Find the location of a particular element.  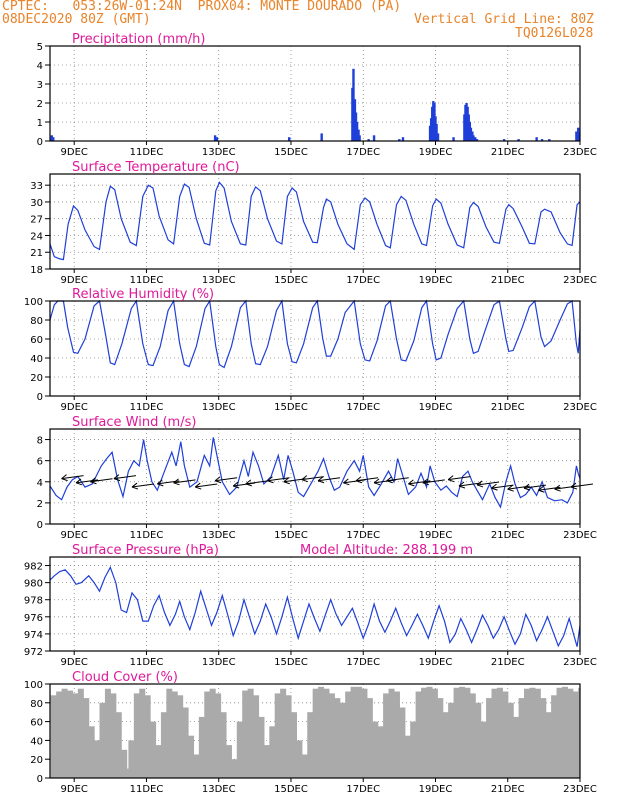

wind-ytick-label: 4 is located at coordinates (40, 483).